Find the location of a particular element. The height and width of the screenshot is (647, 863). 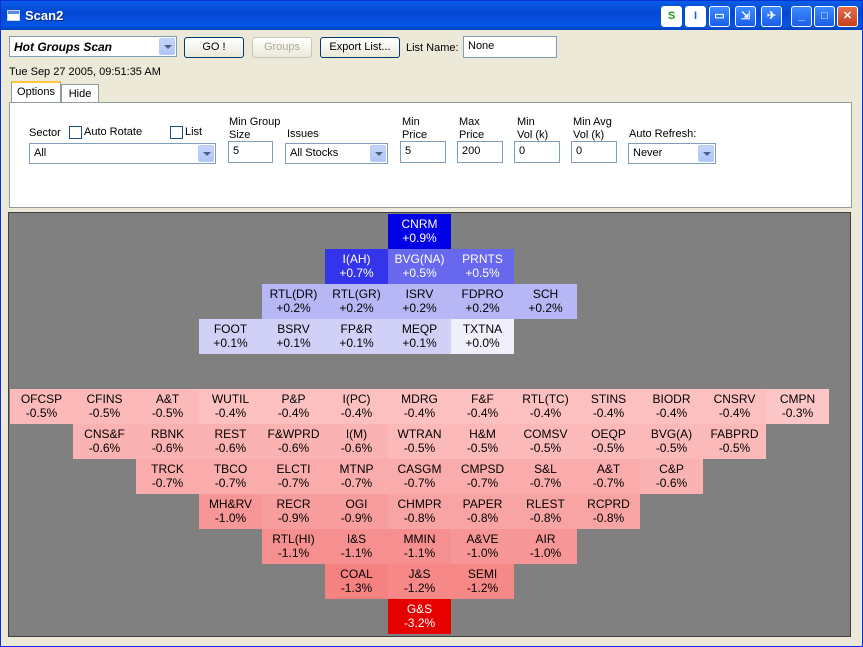

group-cell: MEQP +0.1% is located at coordinates (419, 336).